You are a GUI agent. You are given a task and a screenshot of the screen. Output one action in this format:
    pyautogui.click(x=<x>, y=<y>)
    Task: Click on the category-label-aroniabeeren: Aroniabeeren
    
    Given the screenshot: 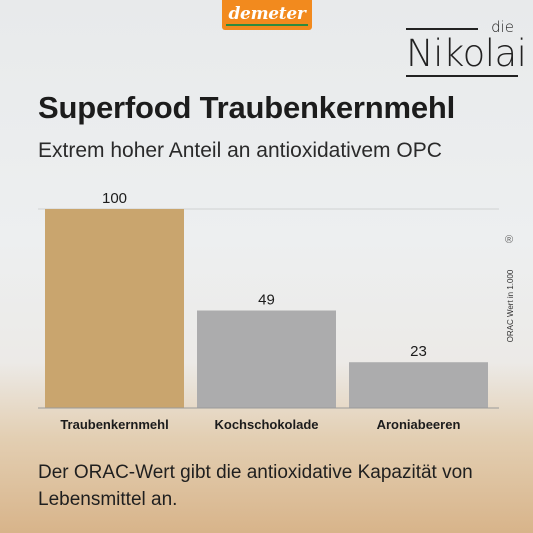 What is the action you would take?
    pyautogui.click(x=419, y=424)
    